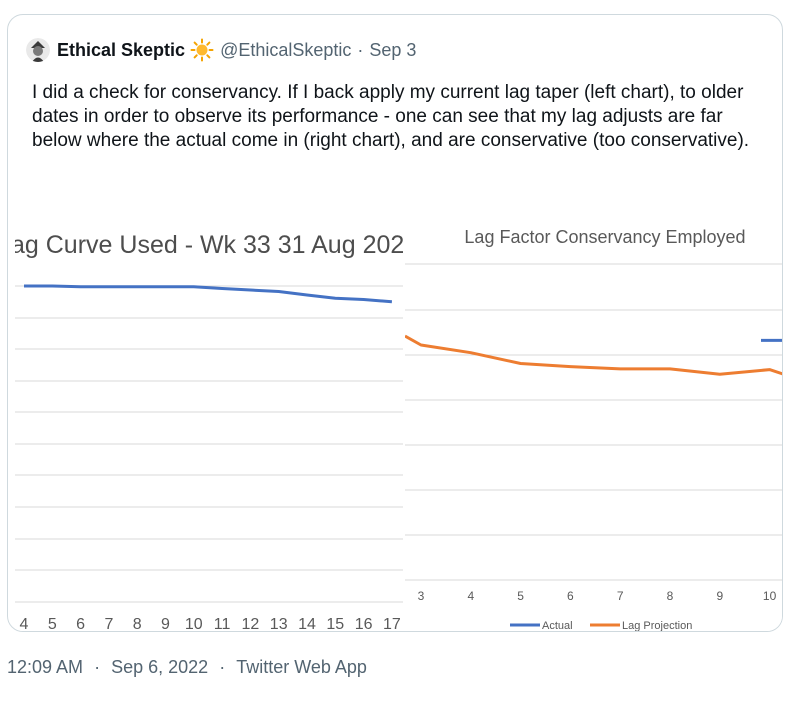 The height and width of the screenshot is (702, 796). Describe the element at coordinates (393, 49) in the screenshot. I see `tweet-date: Sep 3` at that location.